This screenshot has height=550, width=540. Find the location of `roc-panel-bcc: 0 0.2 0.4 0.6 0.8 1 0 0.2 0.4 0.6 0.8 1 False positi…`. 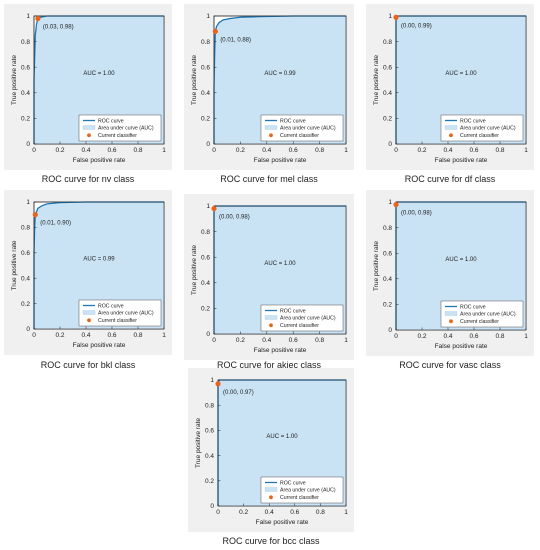

roc-panel-bcc: 0 0.2 0.4 0.6 0.8 1 0 0.2 0.4 0.6 0.8 1 False positi… is located at coordinates (271, 450).